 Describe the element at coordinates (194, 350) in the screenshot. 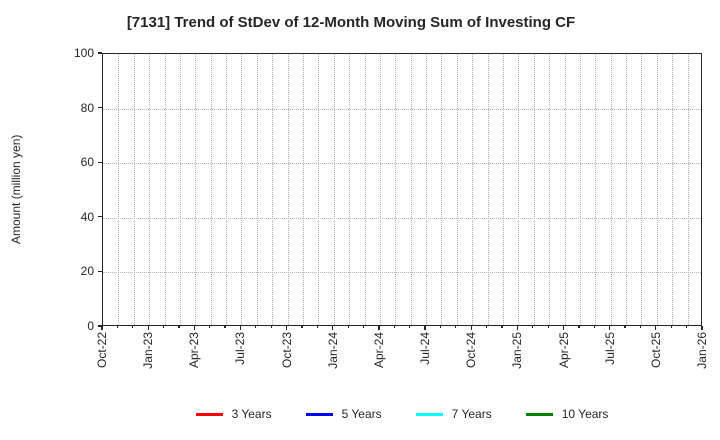

I see `x-tick-label: Apr-23` at that location.